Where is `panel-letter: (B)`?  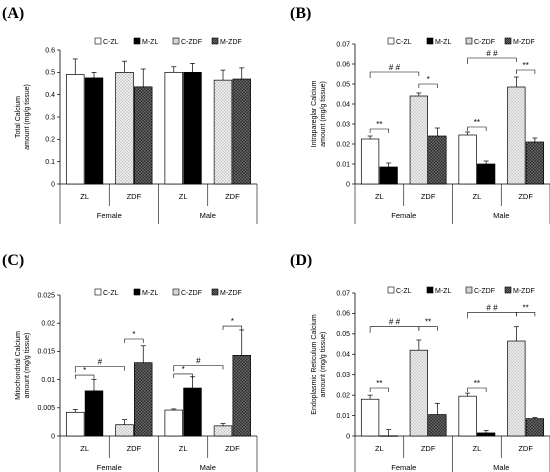 panel-letter: (B) is located at coordinates (300, 13).